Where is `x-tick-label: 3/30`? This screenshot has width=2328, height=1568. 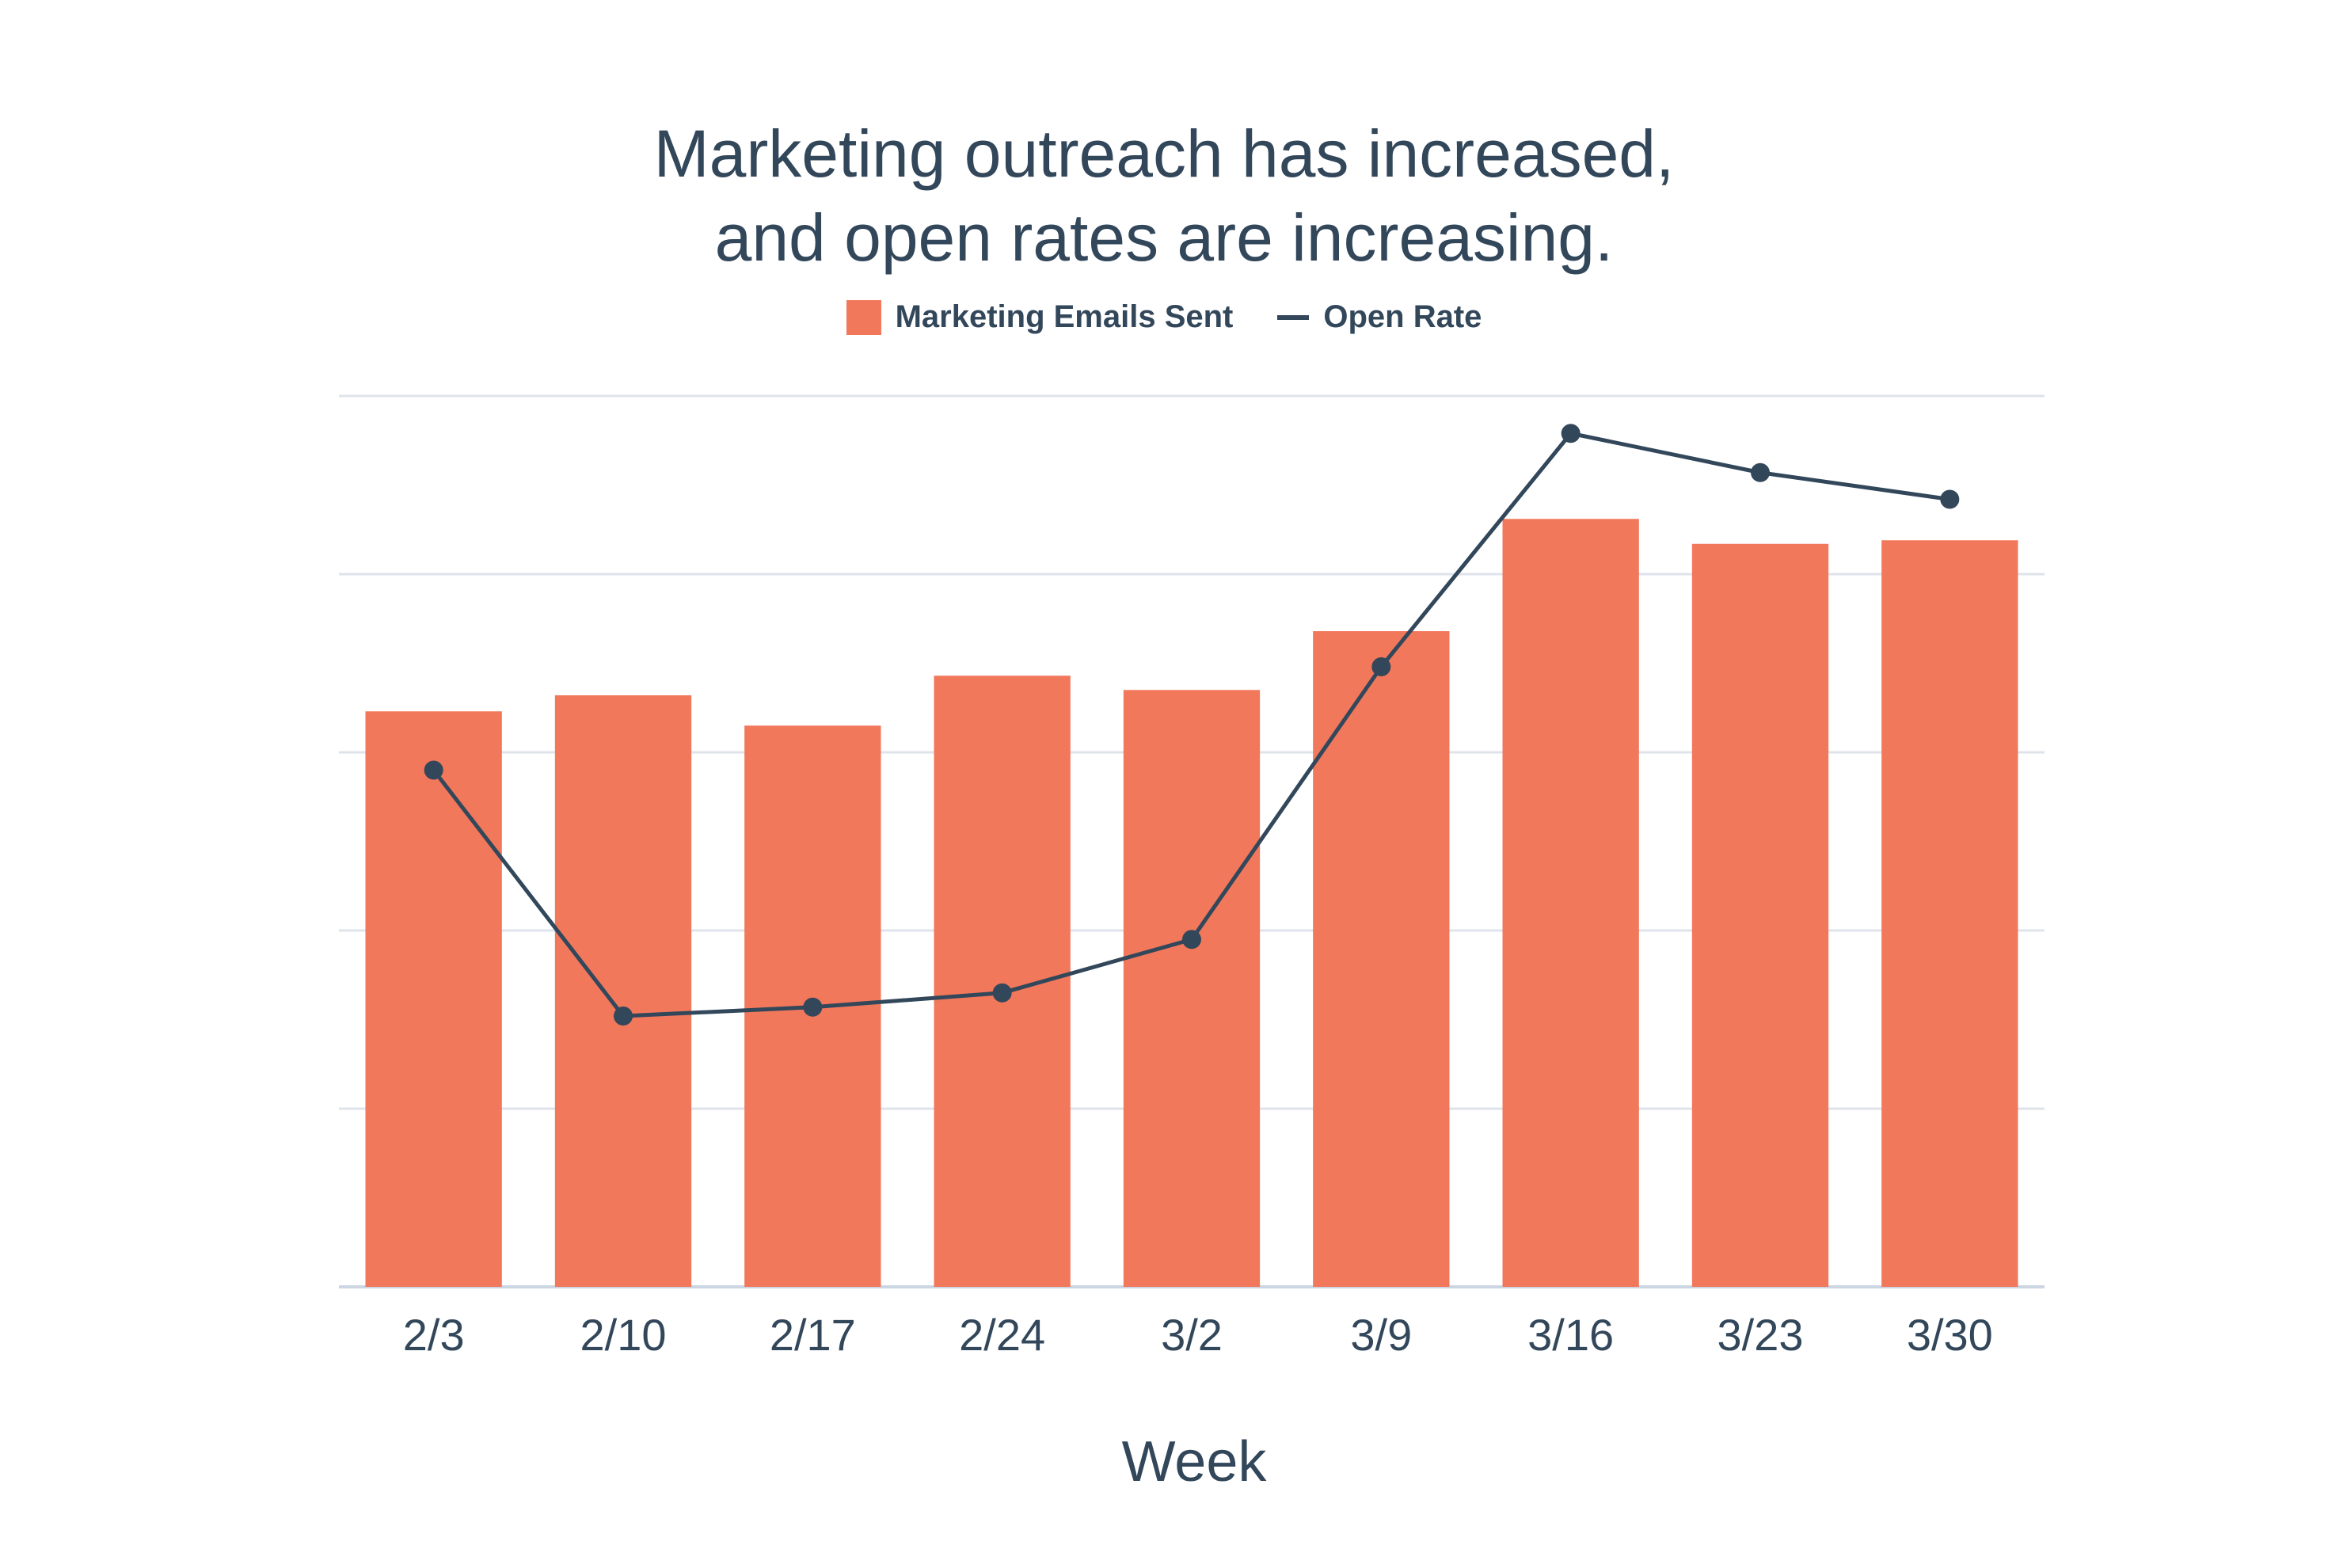 x-tick-label: 3/30 is located at coordinates (1950, 1335).